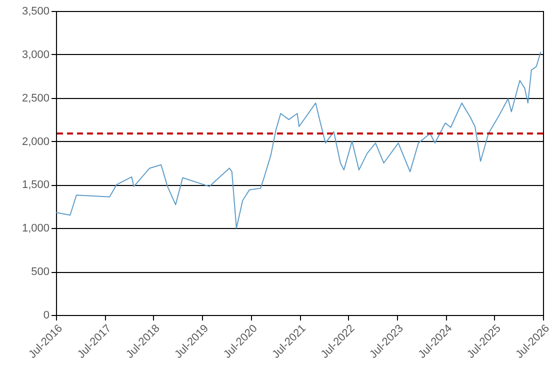 The height and width of the screenshot is (373, 553). Describe the element at coordinates (36, 228) in the screenshot. I see `y-tick-label: 1,000` at that location.